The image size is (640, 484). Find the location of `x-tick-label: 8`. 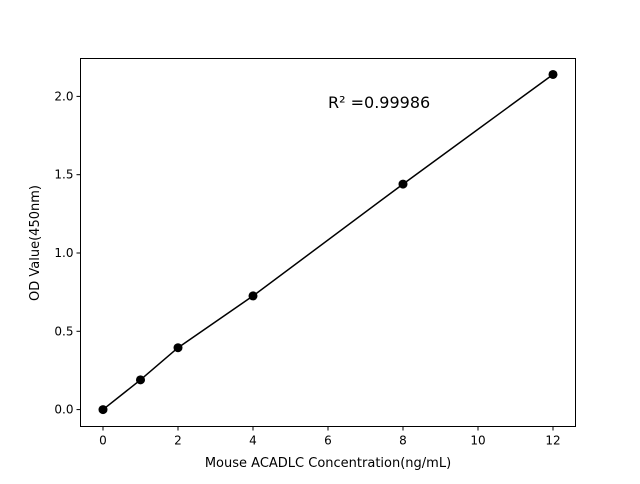

x-tick-label: 8 is located at coordinates (403, 441).